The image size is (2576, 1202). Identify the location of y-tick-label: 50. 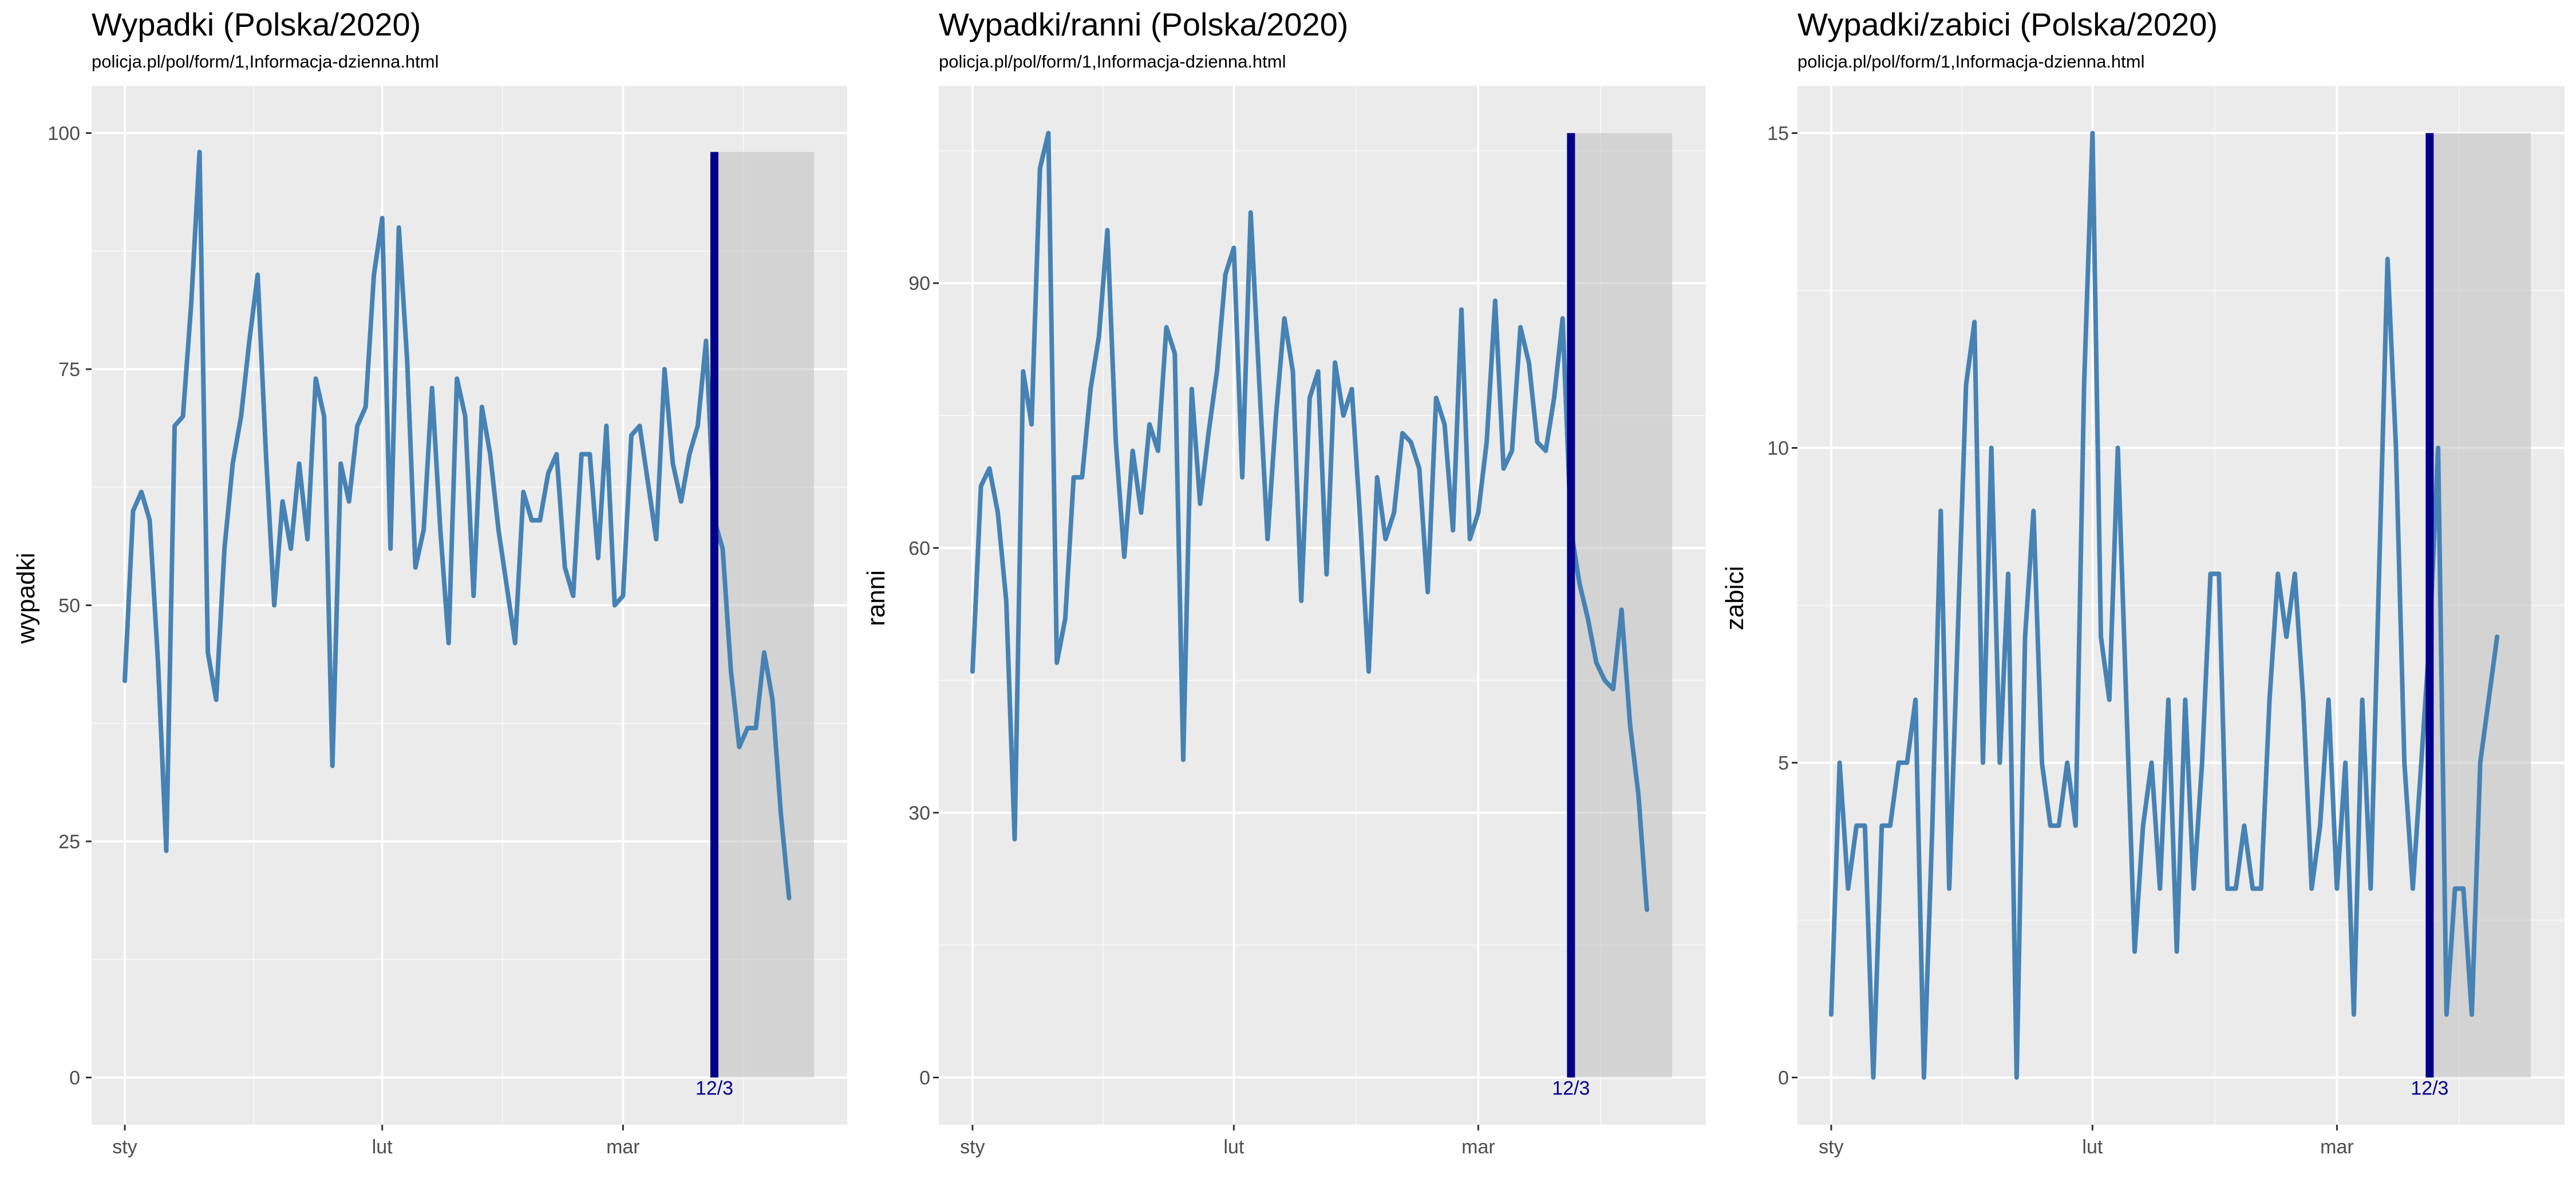
(69, 606).